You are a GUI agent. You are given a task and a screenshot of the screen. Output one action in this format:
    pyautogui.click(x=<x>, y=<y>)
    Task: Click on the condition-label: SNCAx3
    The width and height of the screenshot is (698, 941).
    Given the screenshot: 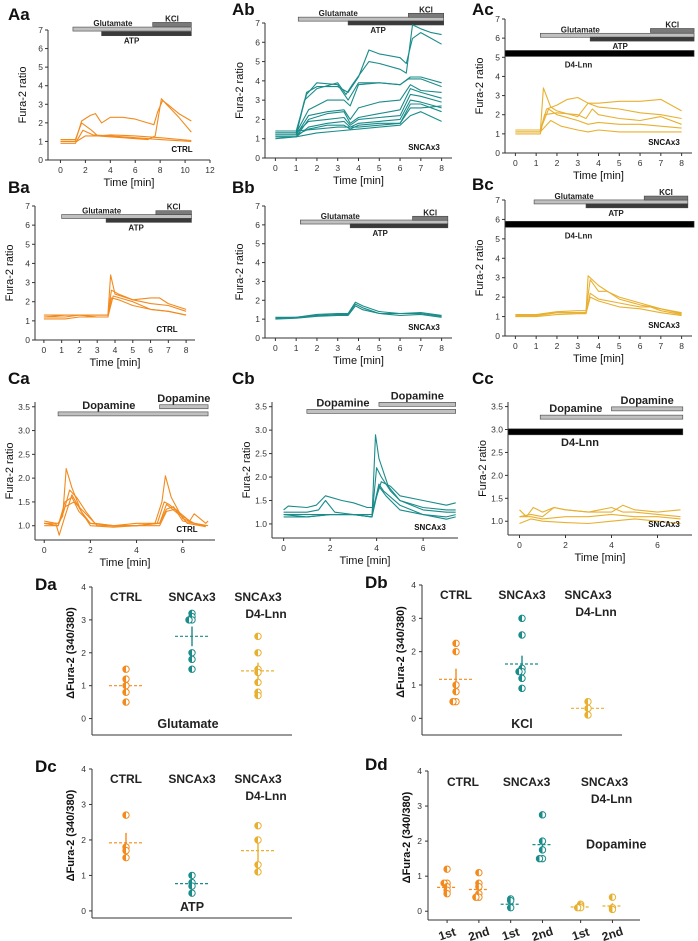 What is the action you would take?
    pyautogui.click(x=424, y=327)
    